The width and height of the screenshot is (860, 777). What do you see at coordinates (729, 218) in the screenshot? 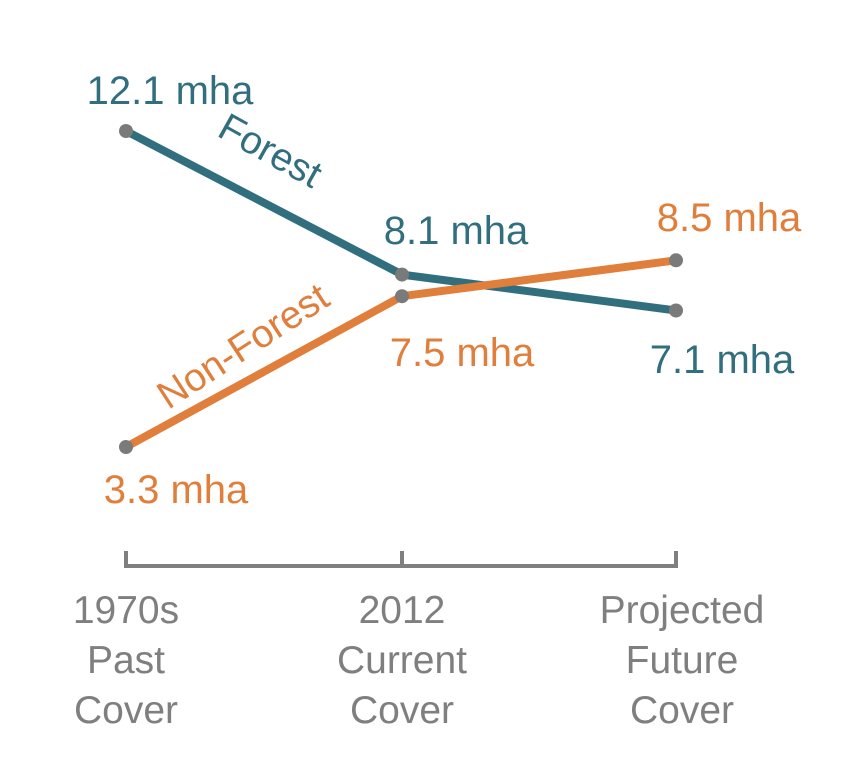
I see `data-label-s1-p2: 8.5 mha` at bounding box center [729, 218].